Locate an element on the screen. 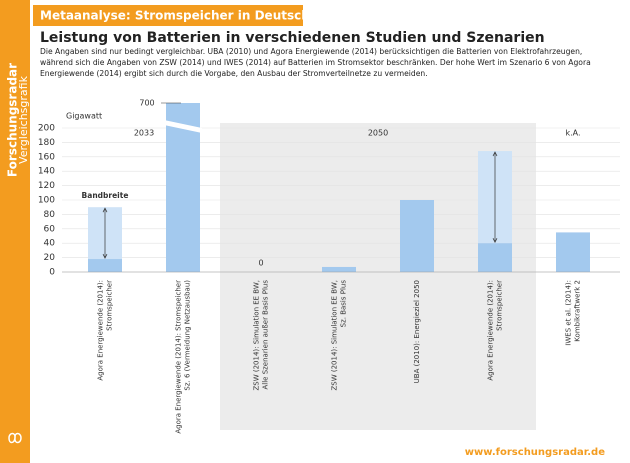 The width and height of the screenshot is (630, 463). period-label: 2050 is located at coordinates (378, 133).